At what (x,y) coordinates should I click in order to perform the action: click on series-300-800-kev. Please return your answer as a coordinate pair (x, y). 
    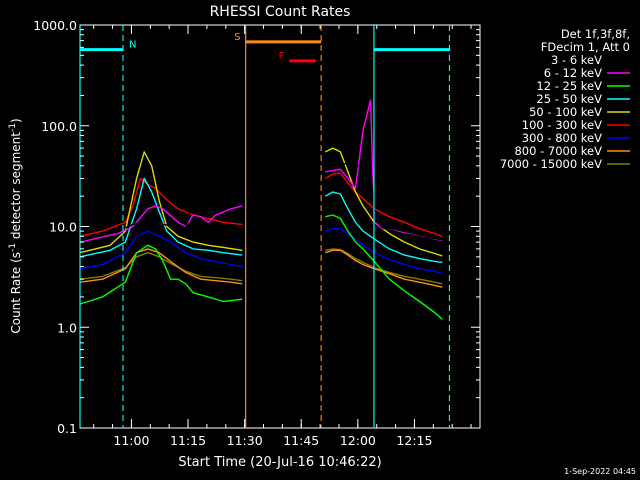
    Looking at the image, I should click on (261, 251).